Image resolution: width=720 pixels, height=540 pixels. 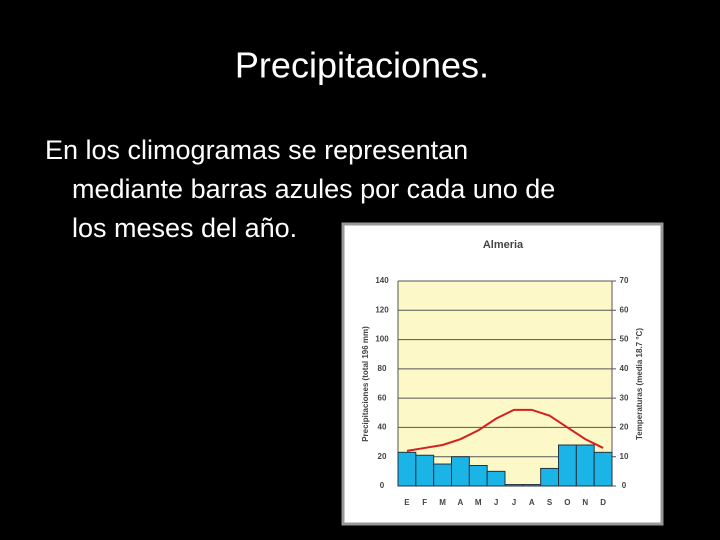 What do you see at coordinates (382, 368) in the screenshot?
I see `y-tick-label: 80` at bounding box center [382, 368].